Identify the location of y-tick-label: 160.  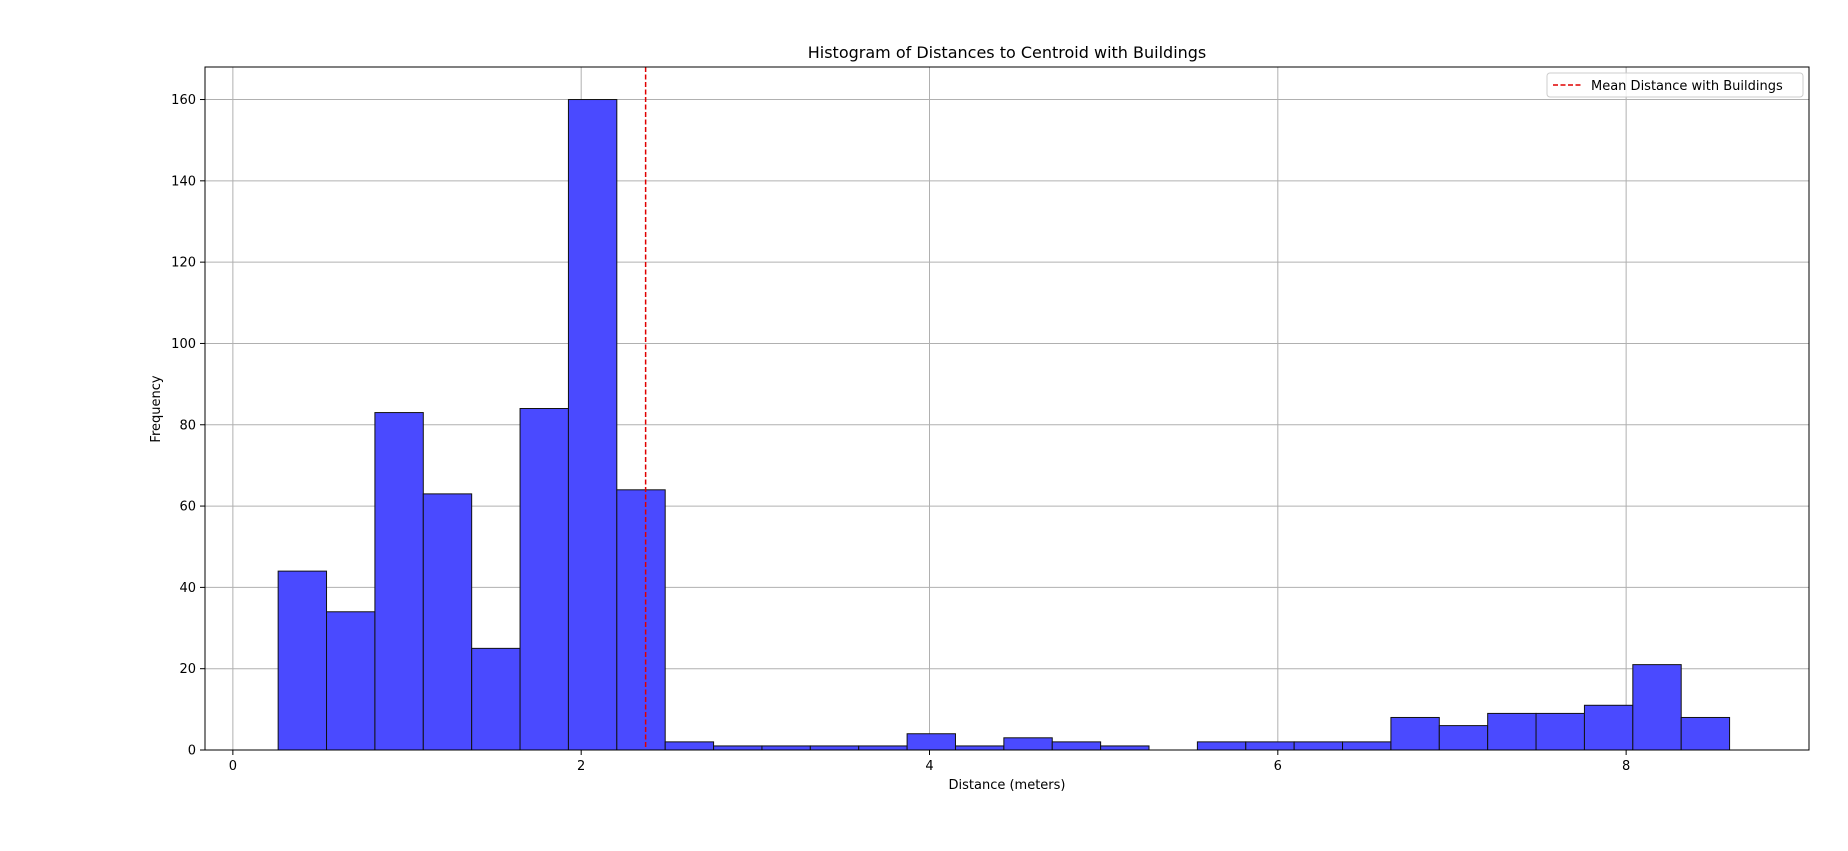
(183, 100).